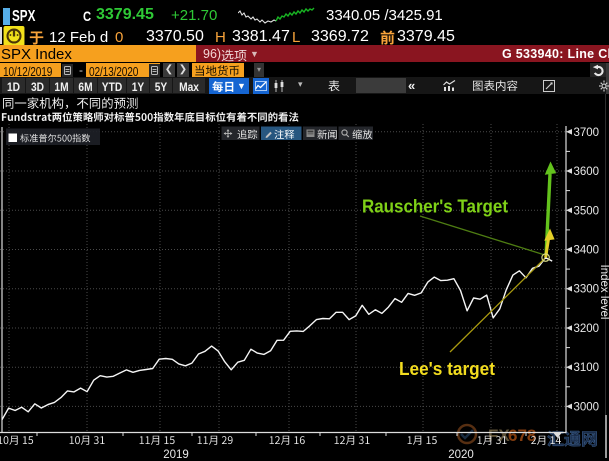 This screenshot has width=609, height=461. I want to click on svg-text: 3600, so click(587, 172).